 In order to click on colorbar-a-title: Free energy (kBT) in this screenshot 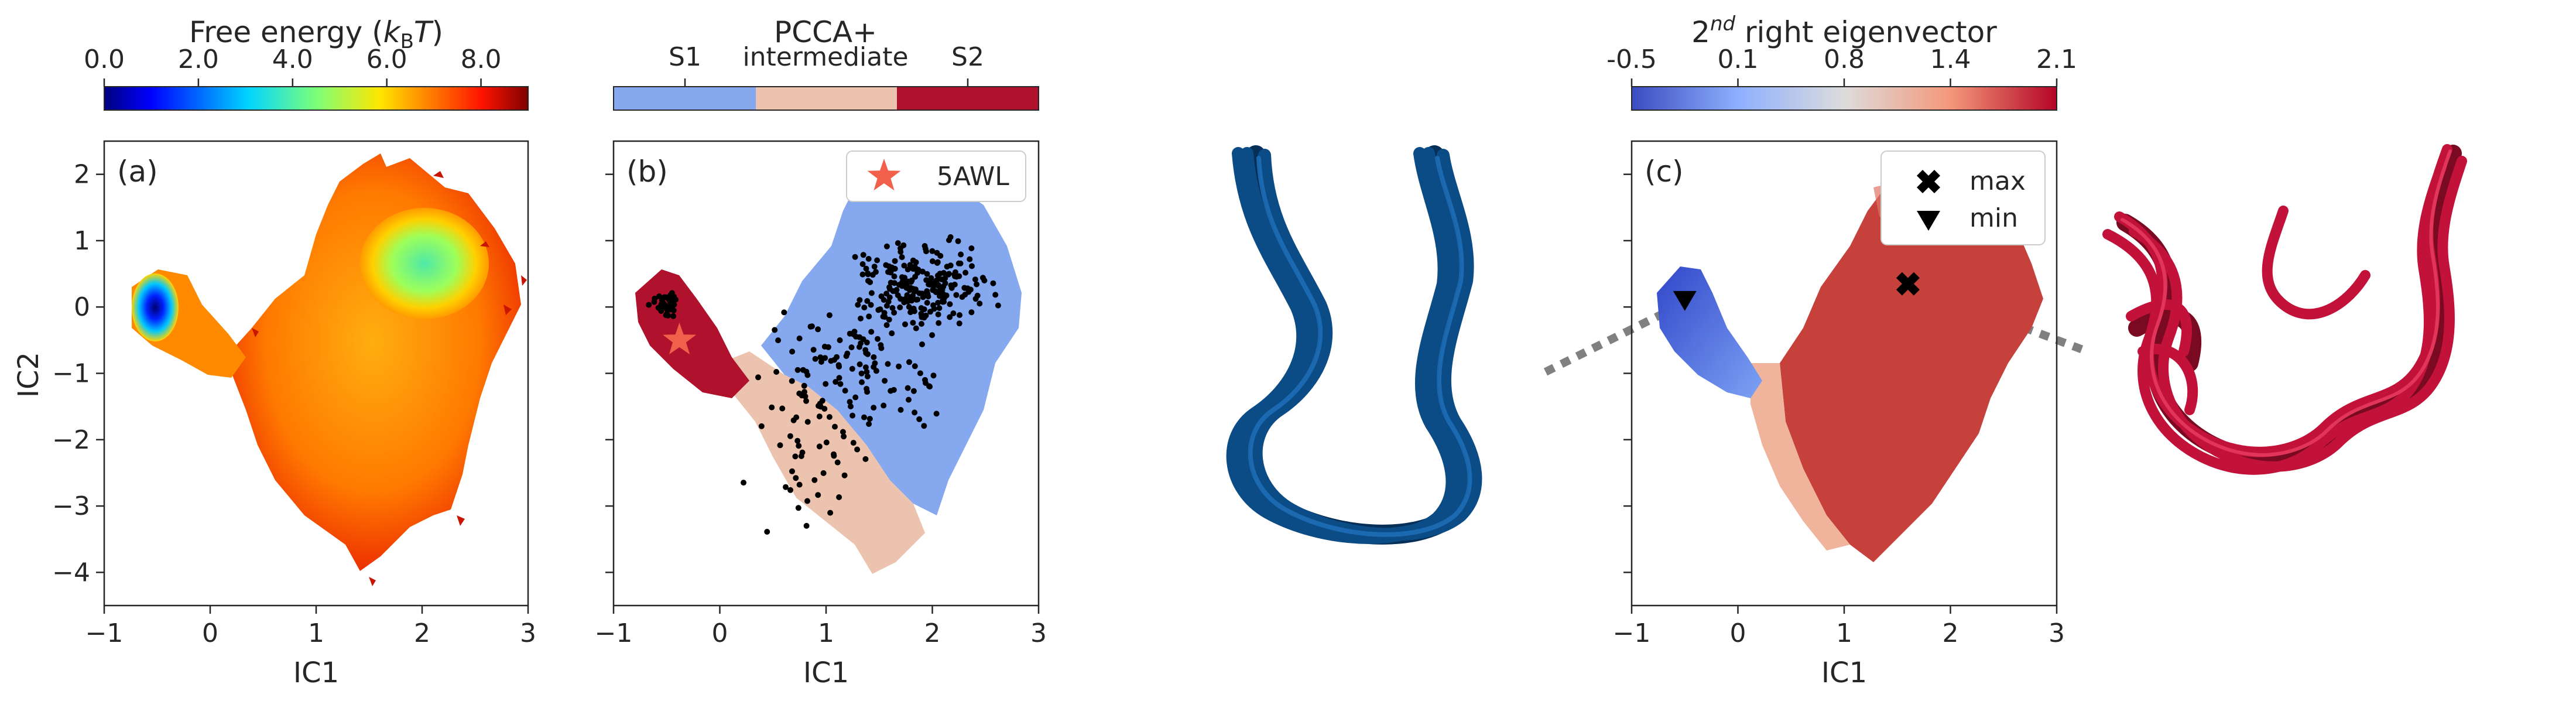, I will do `click(316, 34)`.